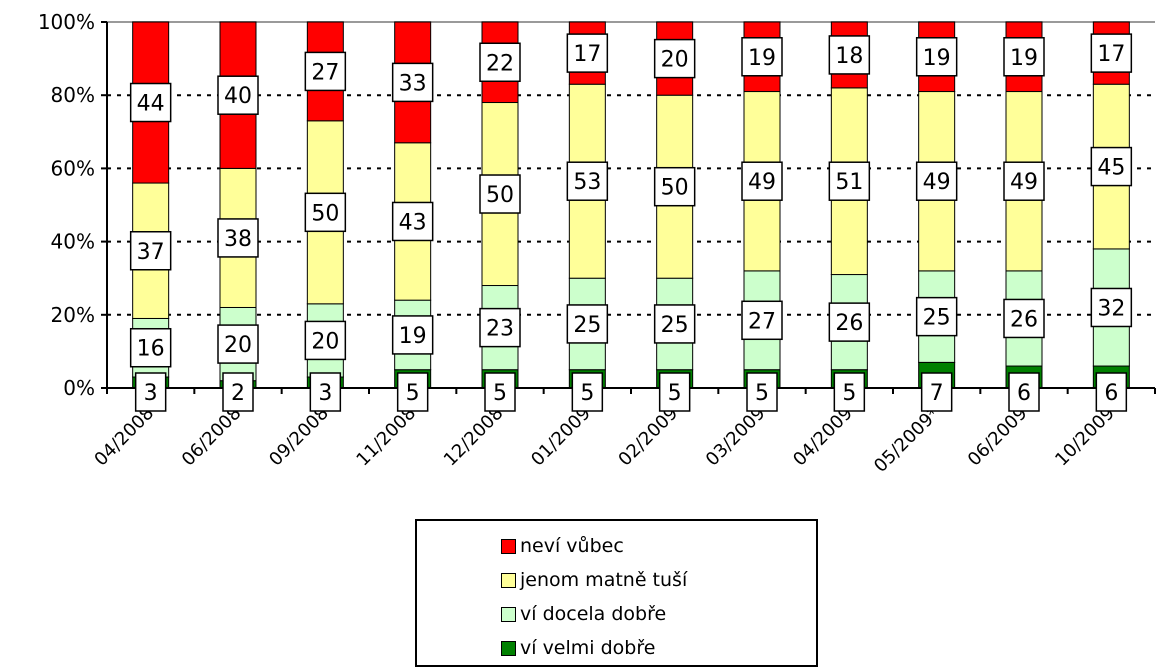 This screenshot has height=670, width=1158. Describe the element at coordinates (593, 614) in the screenshot. I see `legend-label: ví docela dobře` at that location.